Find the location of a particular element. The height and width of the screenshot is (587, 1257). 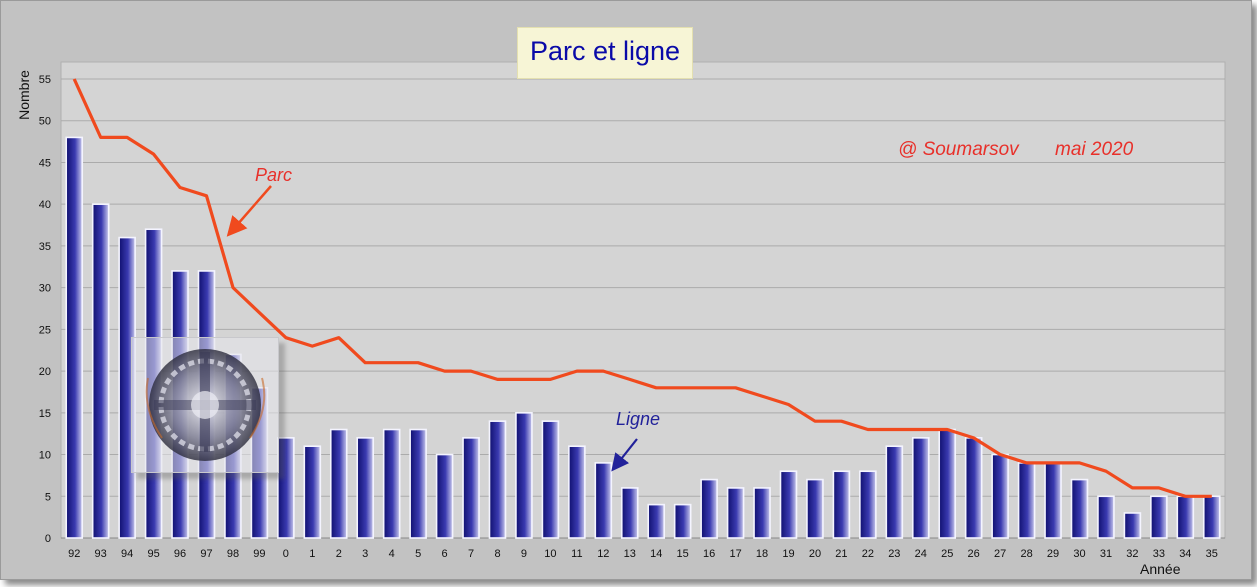

annotation-ligne-arrow is located at coordinates (624, 455).